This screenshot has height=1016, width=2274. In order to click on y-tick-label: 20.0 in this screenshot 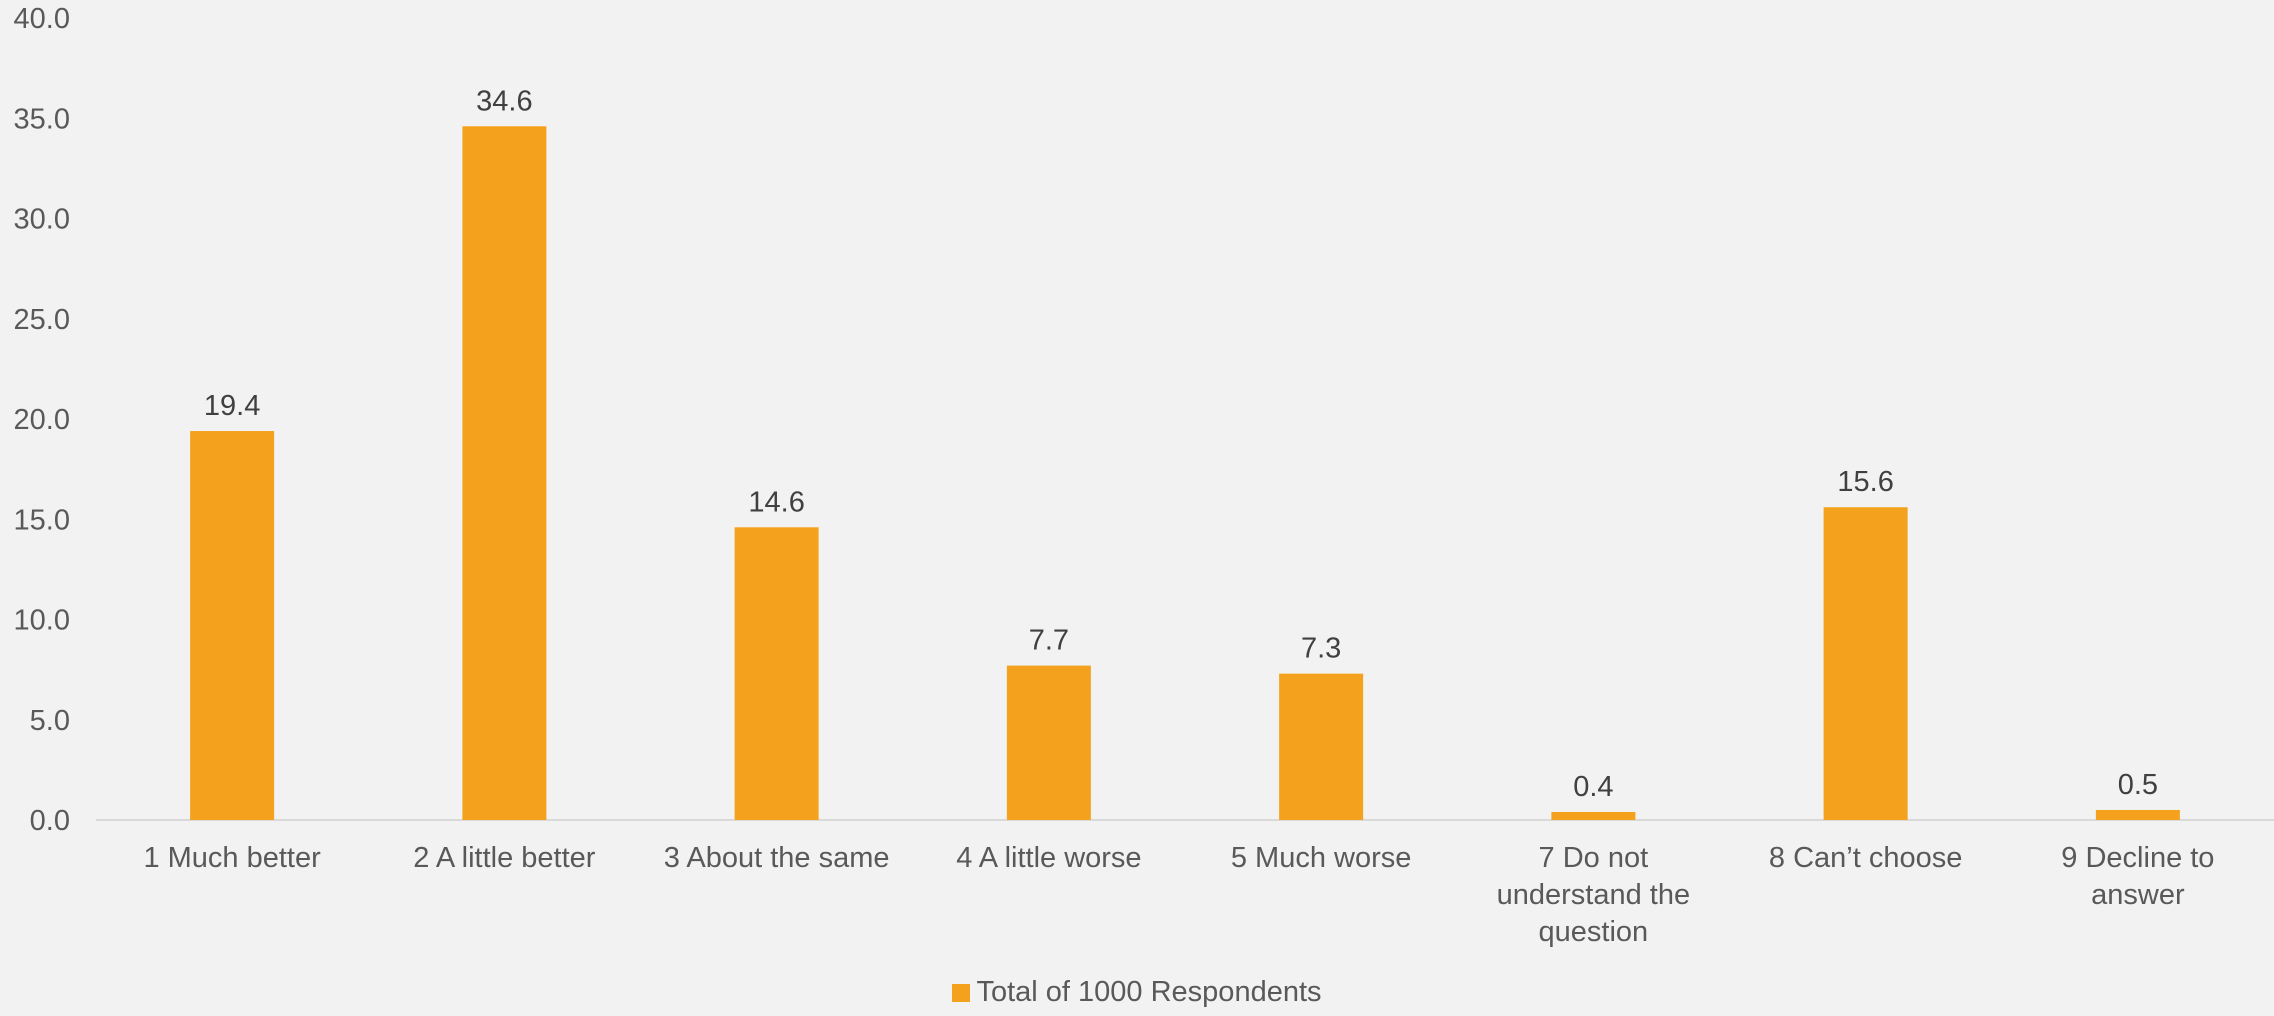, I will do `click(42, 420)`.